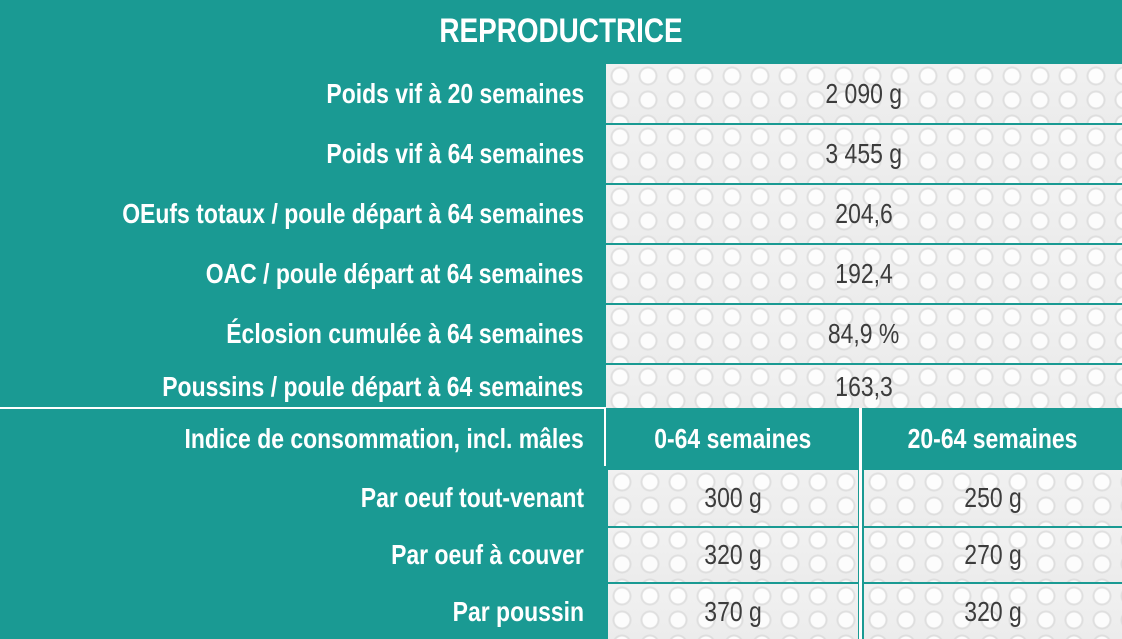 The image size is (1122, 639). Describe the element at coordinates (454, 153) in the screenshot. I see `row-label: Poids vif à 64 semaines` at that location.